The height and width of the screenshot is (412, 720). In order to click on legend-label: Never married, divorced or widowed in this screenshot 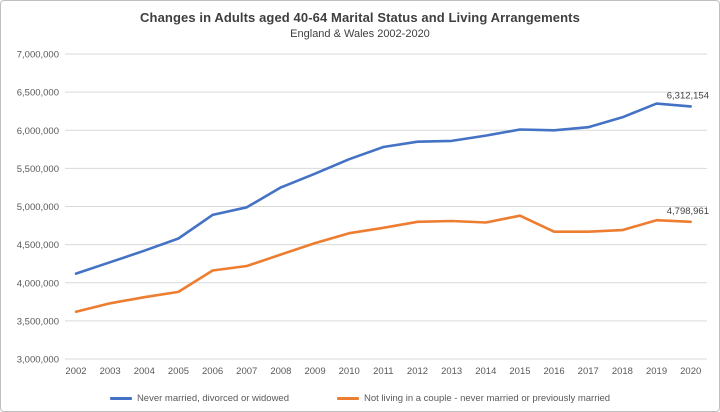, I will do `click(212, 398)`.